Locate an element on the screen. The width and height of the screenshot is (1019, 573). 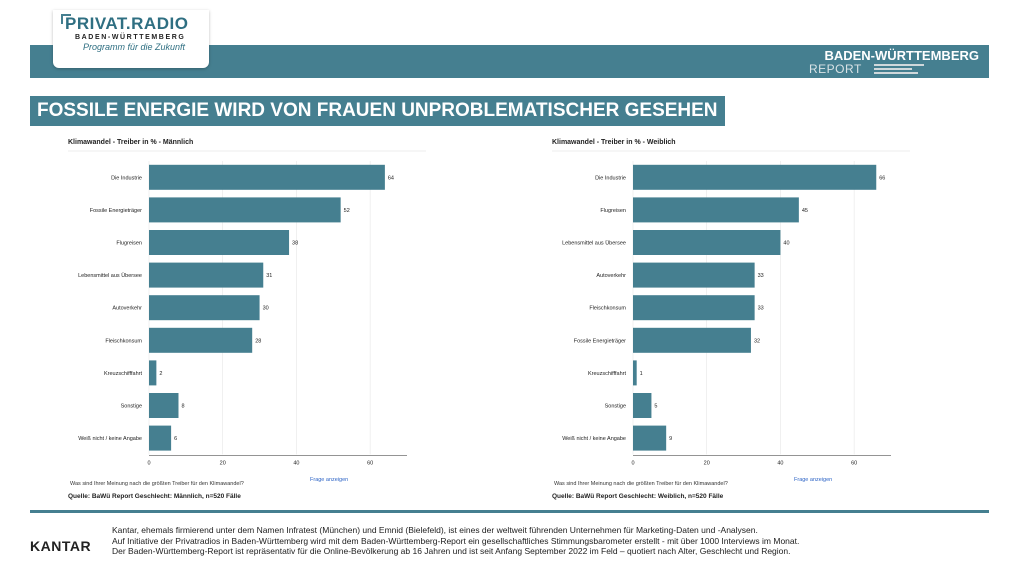
data-label: 6 is located at coordinates (175, 439).